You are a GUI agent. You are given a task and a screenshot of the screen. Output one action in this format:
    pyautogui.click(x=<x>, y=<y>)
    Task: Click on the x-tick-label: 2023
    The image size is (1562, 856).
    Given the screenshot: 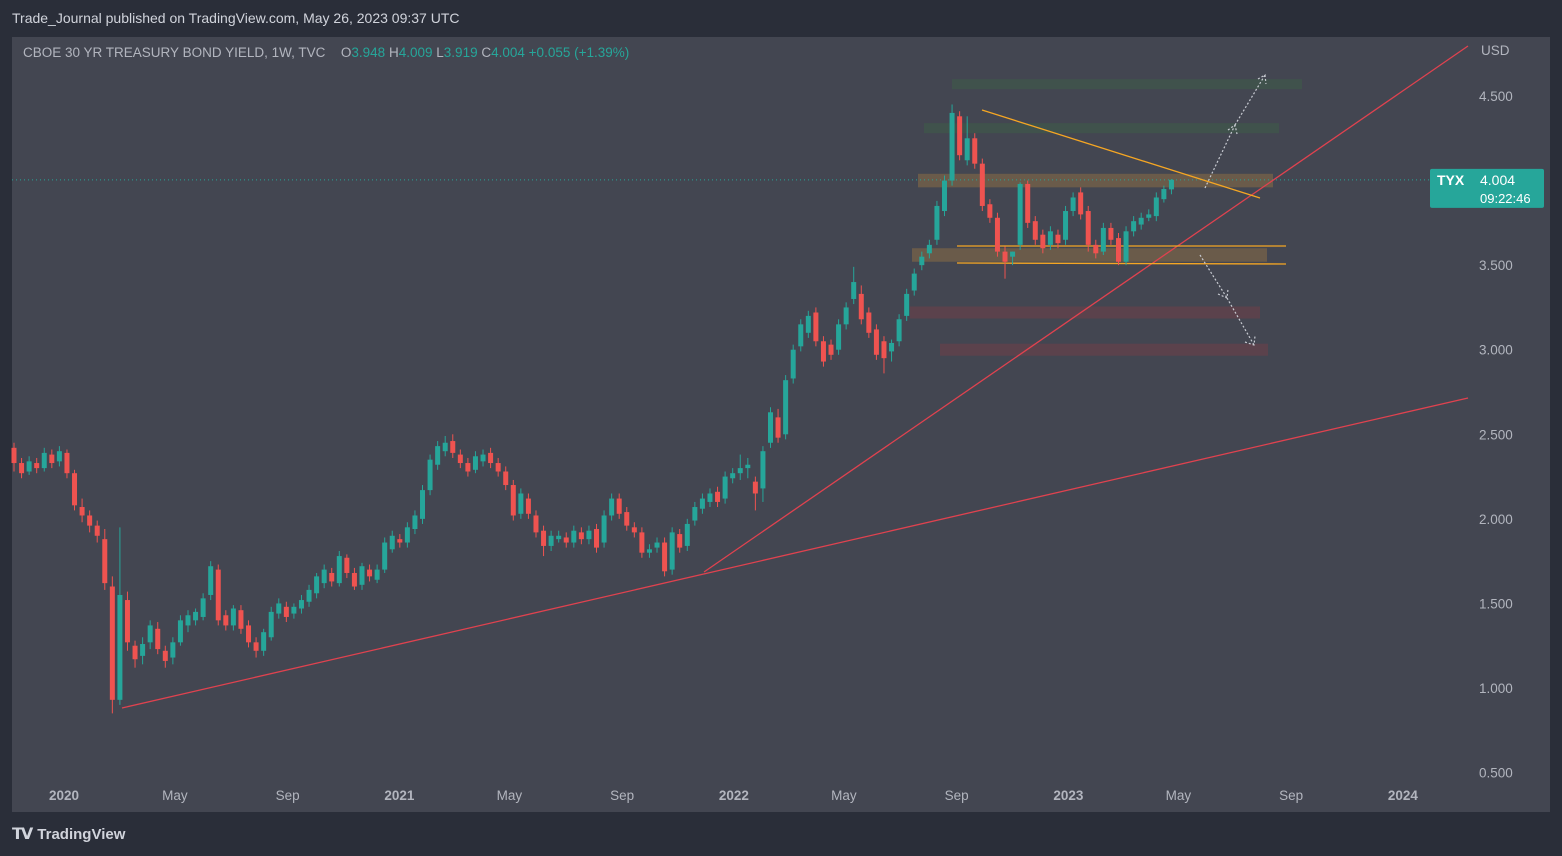 What is the action you would take?
    pyautogui.click(x=1068, y=795)
    